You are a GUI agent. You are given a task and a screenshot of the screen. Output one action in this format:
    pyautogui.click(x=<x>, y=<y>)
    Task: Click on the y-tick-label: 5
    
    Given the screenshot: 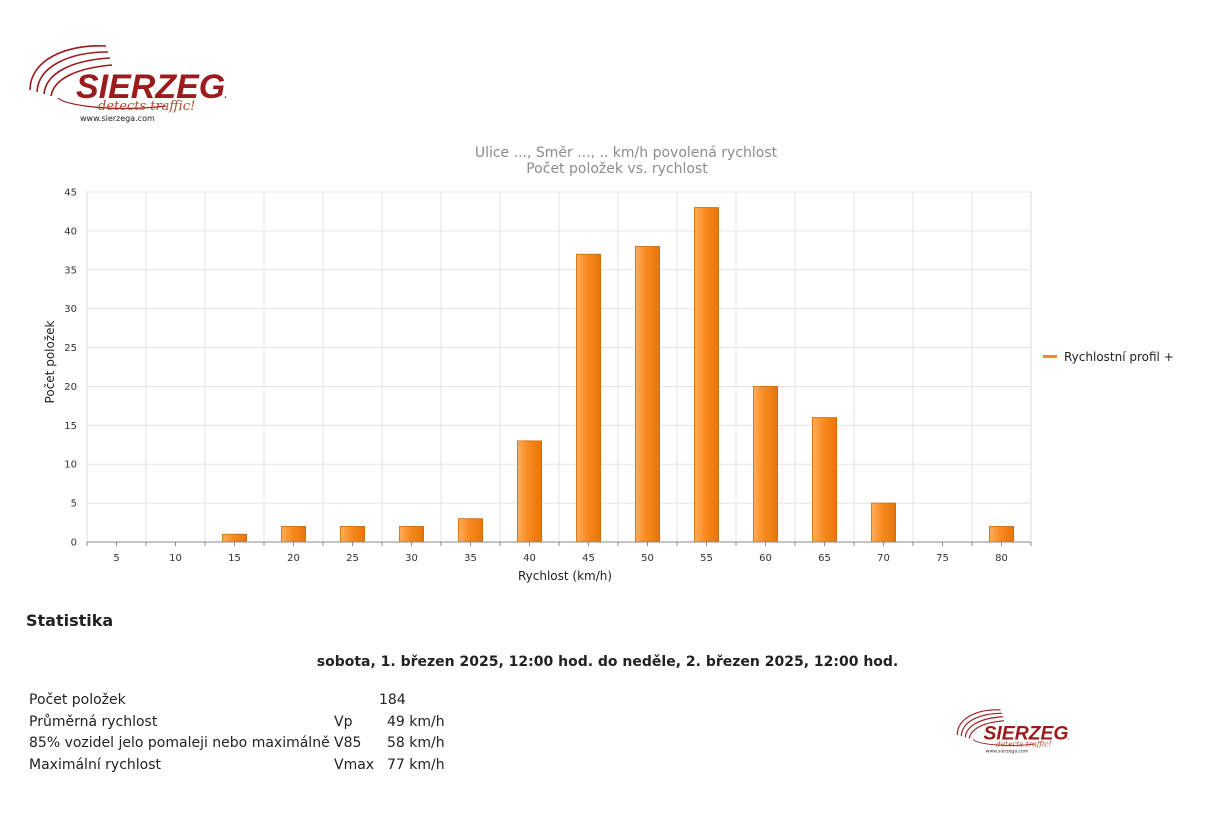 What is the action you would take?
    pyautogui.click(x=74, y=504)
    